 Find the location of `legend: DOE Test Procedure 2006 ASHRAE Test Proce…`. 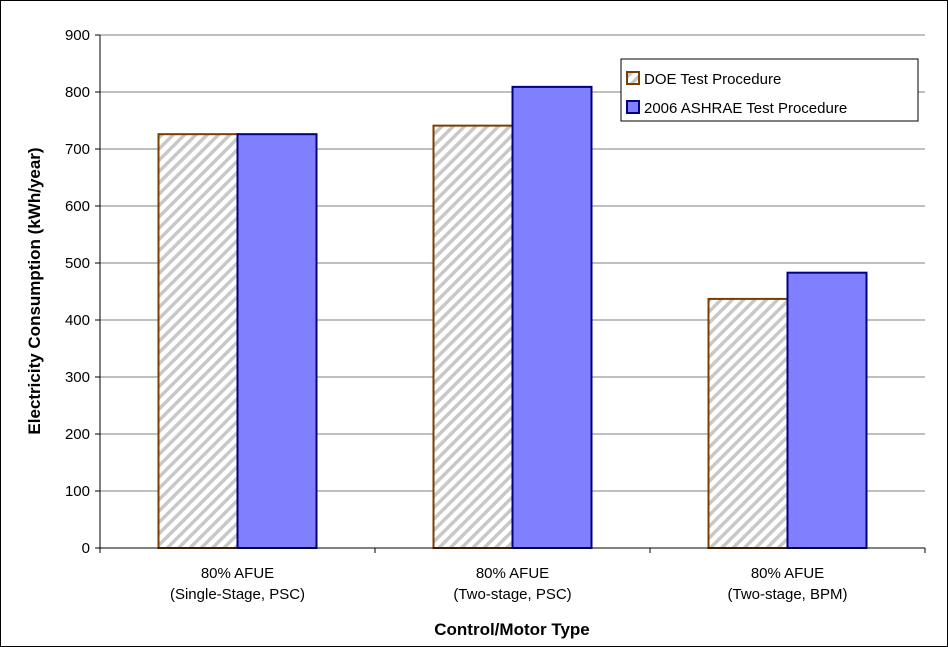

legend: DOE Test Procedure 2006 ASHRAE Test Proce… is located at coordinates (769, 90).